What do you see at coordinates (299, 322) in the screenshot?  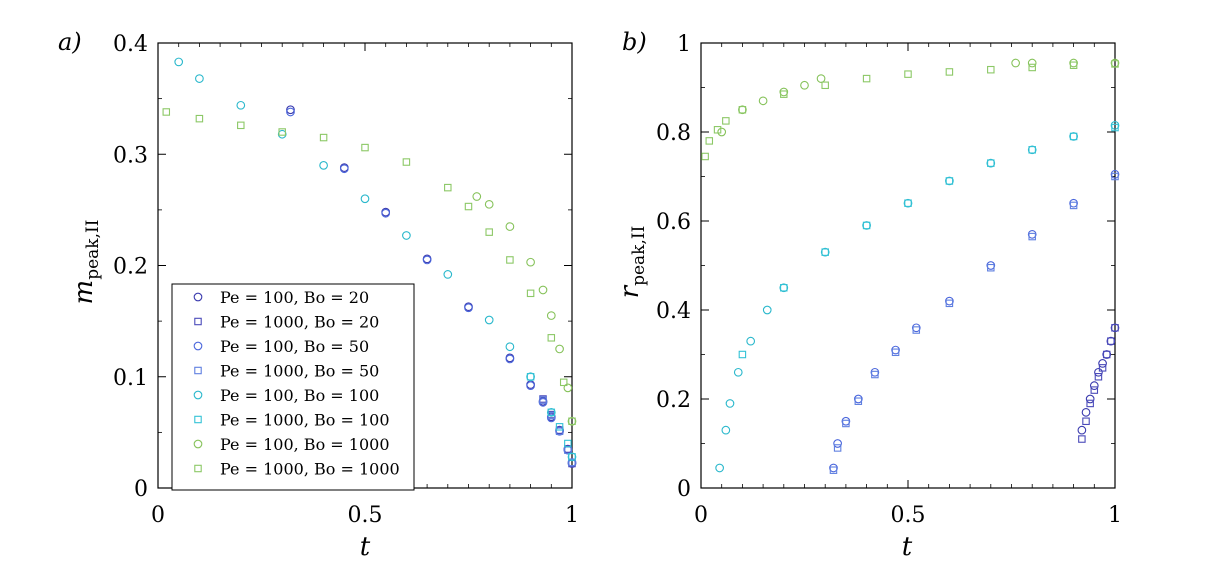 I see `legend-entry-label: Pe = 1000, Bo = 20` at bounding box center [299, 322].